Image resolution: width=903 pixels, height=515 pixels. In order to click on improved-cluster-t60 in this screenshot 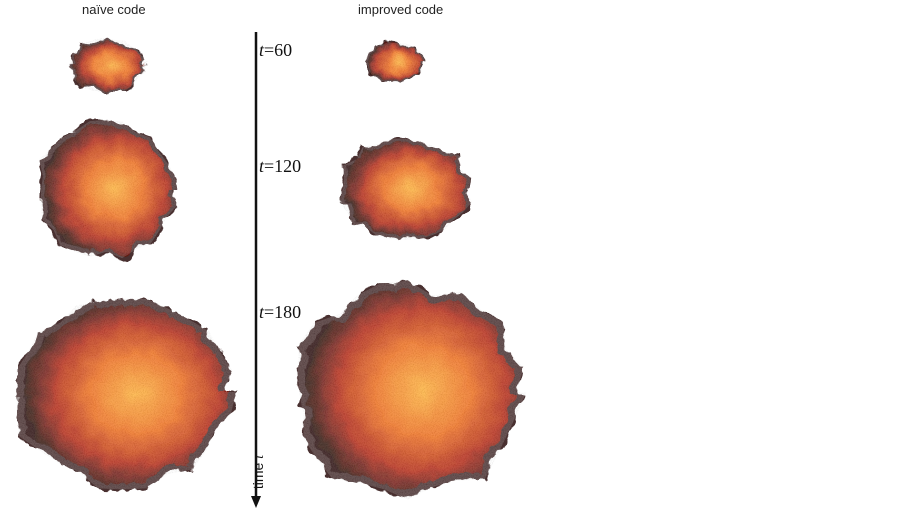, I will do `click(395, 62)`.